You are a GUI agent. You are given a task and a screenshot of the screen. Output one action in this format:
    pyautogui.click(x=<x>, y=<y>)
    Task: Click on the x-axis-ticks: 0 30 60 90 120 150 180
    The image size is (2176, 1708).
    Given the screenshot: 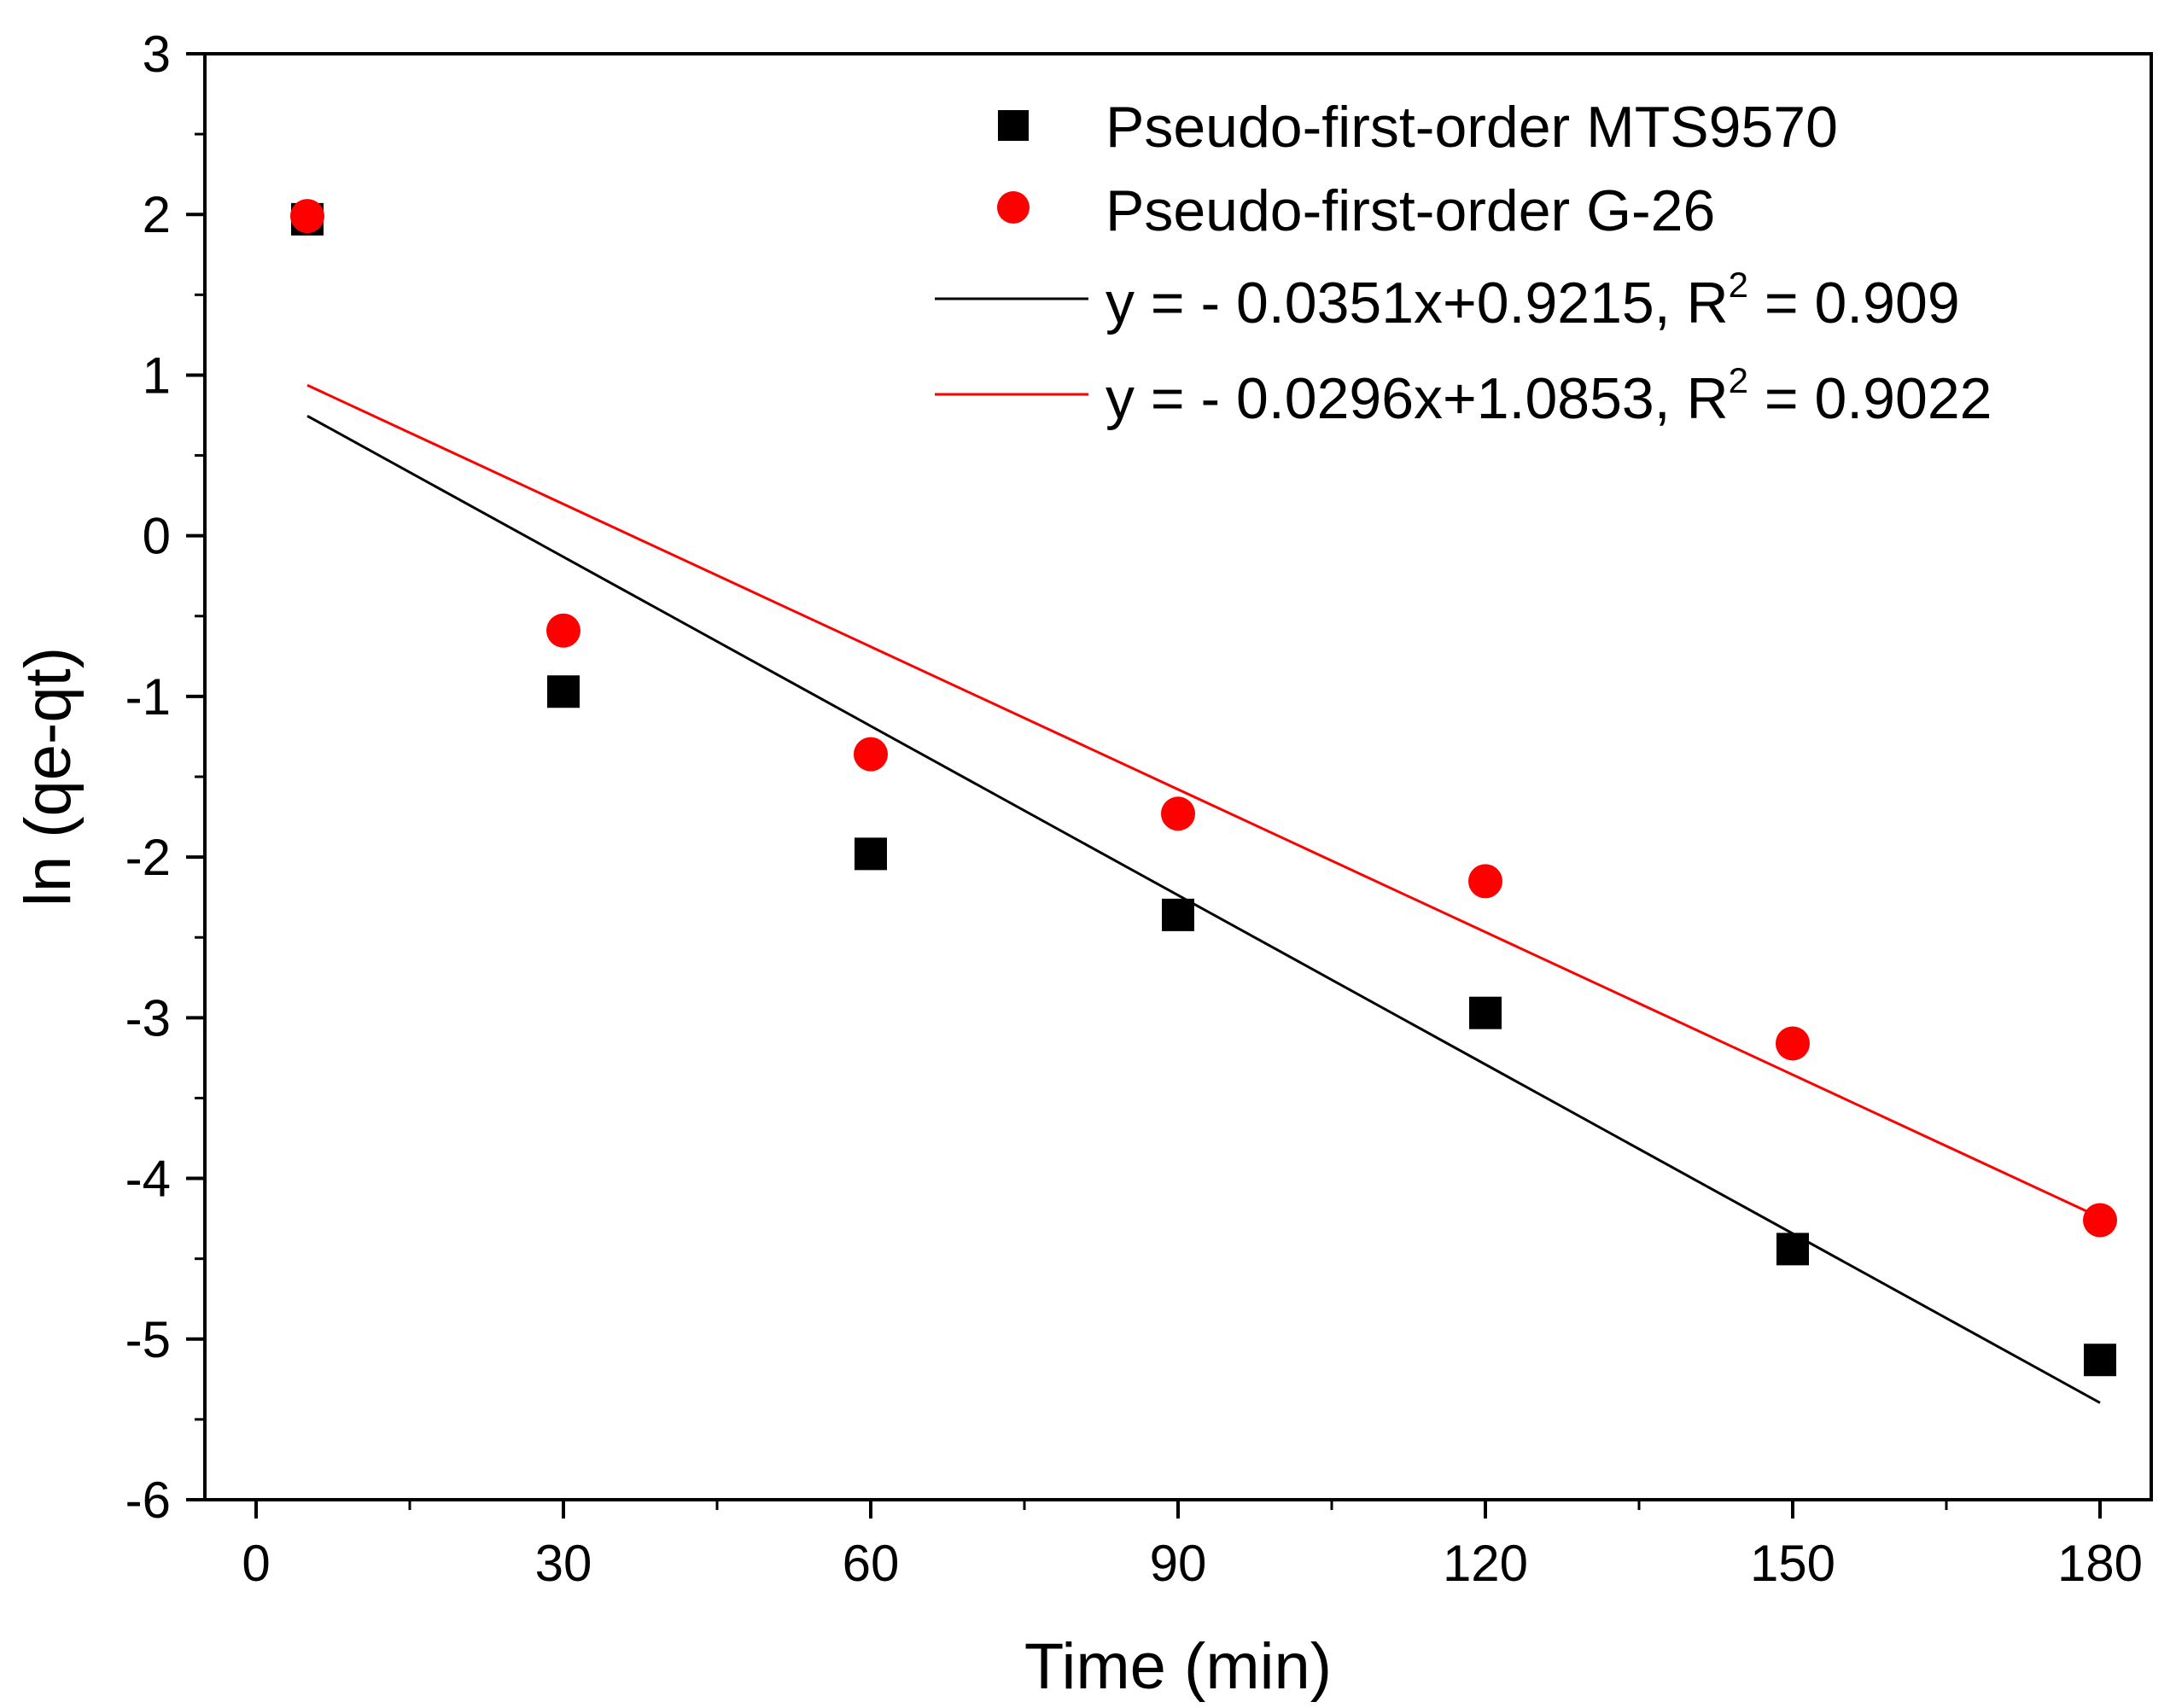 What is the action you would take?
    pyautogui.click(x=1192, y=1546)
    